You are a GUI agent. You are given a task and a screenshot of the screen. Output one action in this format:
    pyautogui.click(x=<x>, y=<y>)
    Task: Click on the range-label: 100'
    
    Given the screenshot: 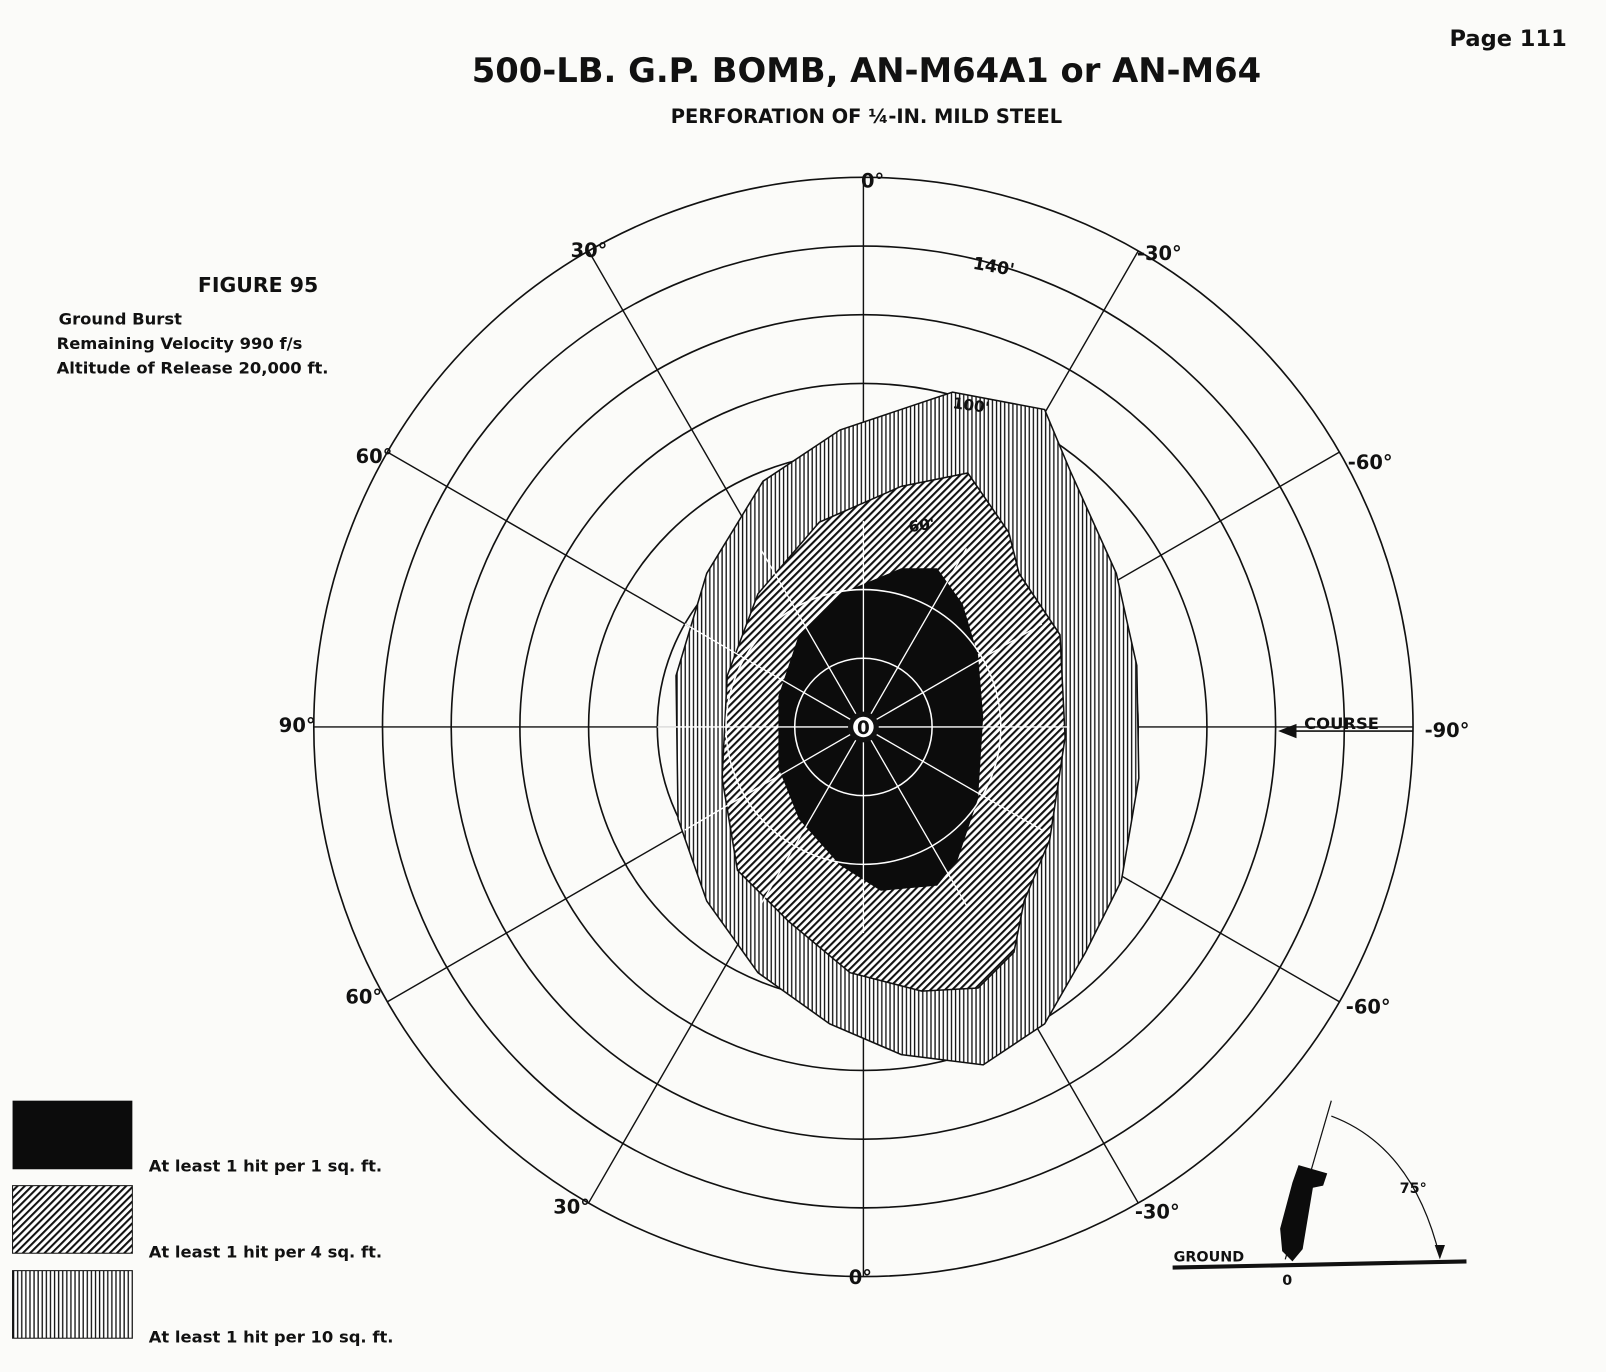 What is the action you would take?
    pyautogui.click(x=971, y=405)
    